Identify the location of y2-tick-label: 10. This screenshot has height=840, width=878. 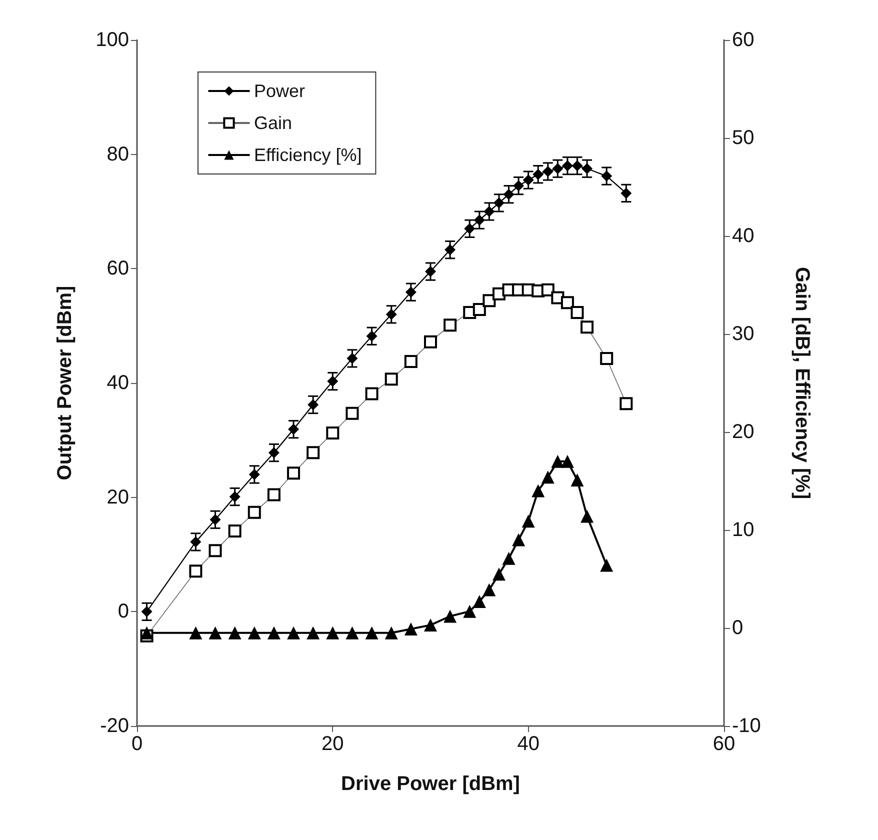
(743, 530).